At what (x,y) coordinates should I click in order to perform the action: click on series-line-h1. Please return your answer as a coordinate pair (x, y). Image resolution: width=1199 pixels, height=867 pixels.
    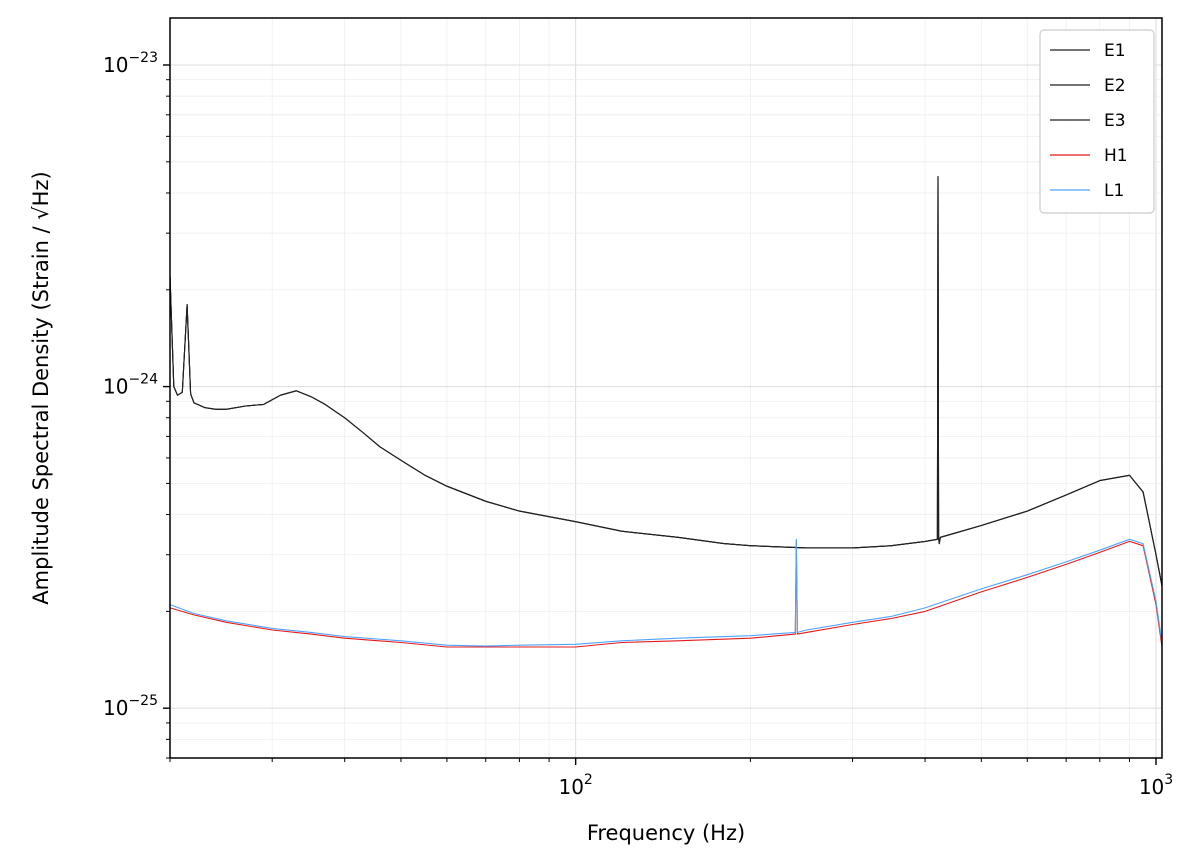
    Looking at the image, I should click on (666, 594).